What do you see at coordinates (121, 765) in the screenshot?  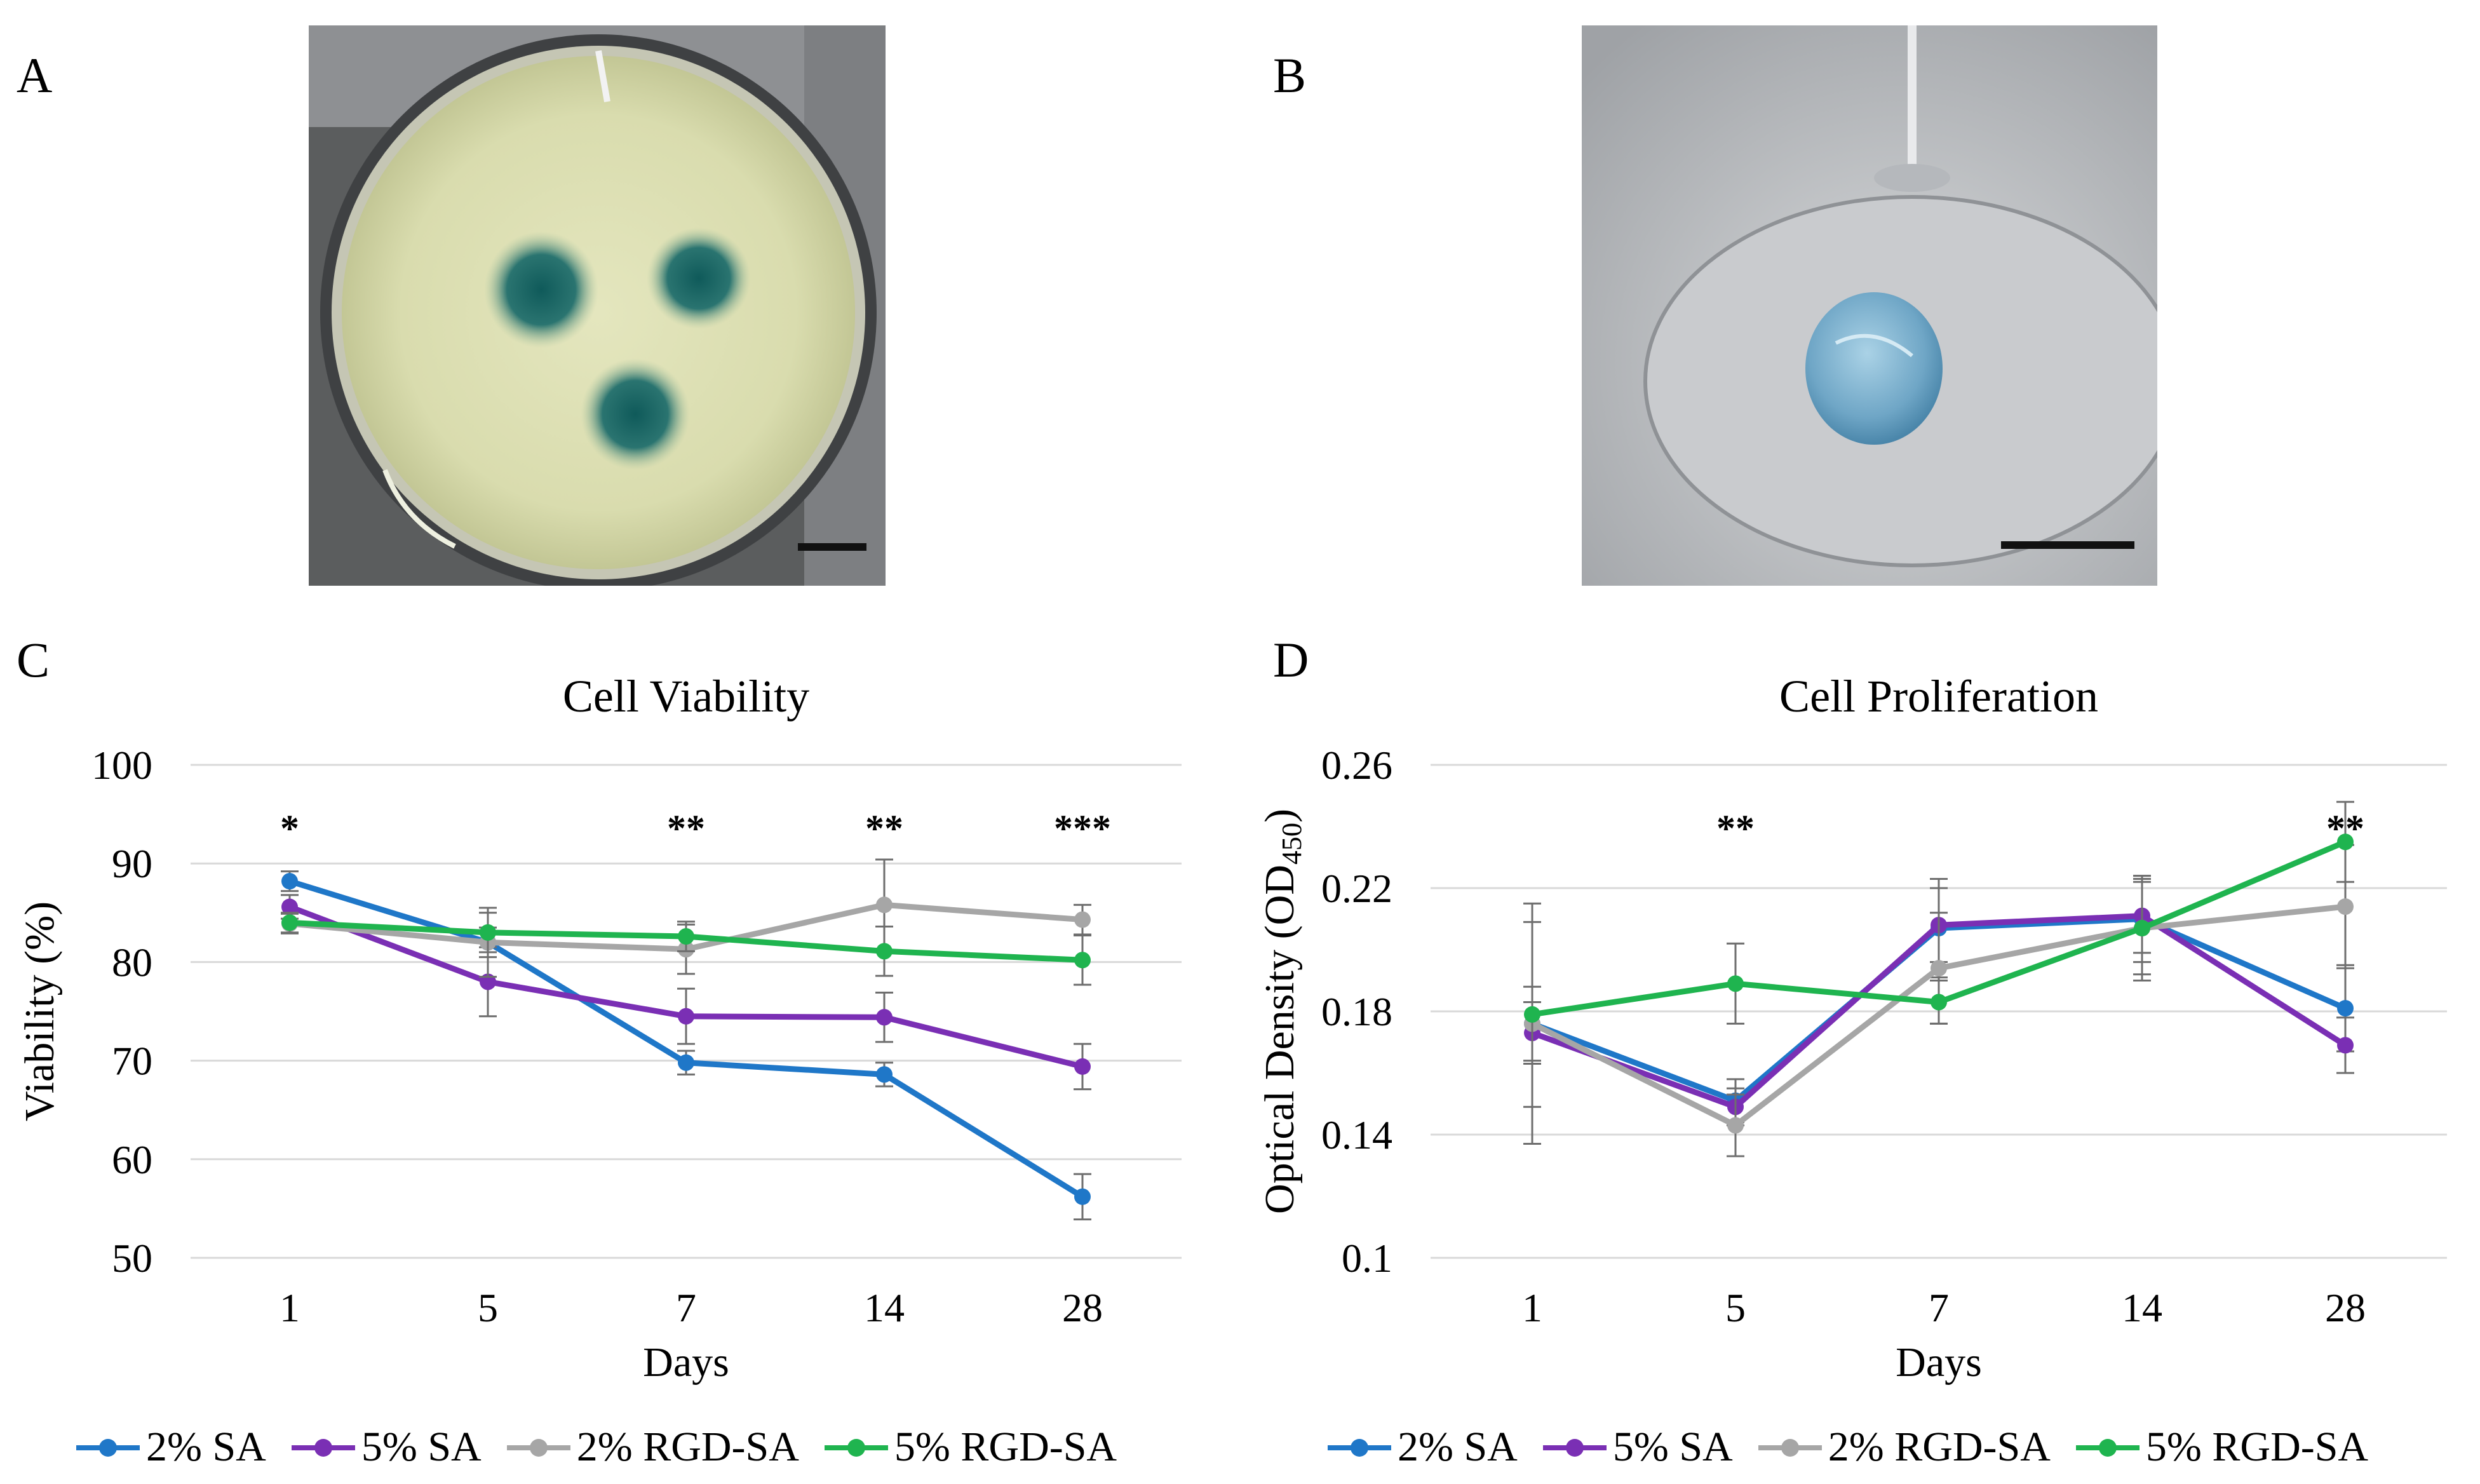 I see `y-tick-label: 100` at bounding box center [121, 765].